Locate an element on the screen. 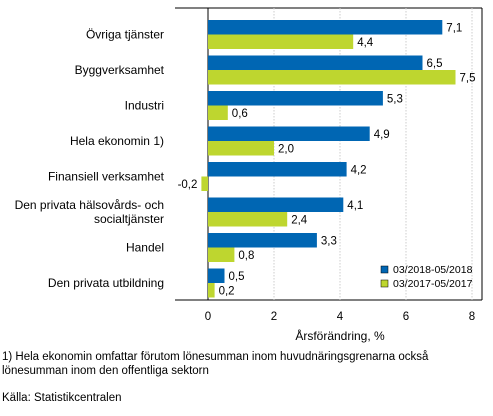 The image size is (493, 416). x-tick-label: 0 is located at coordinates (208, 317).